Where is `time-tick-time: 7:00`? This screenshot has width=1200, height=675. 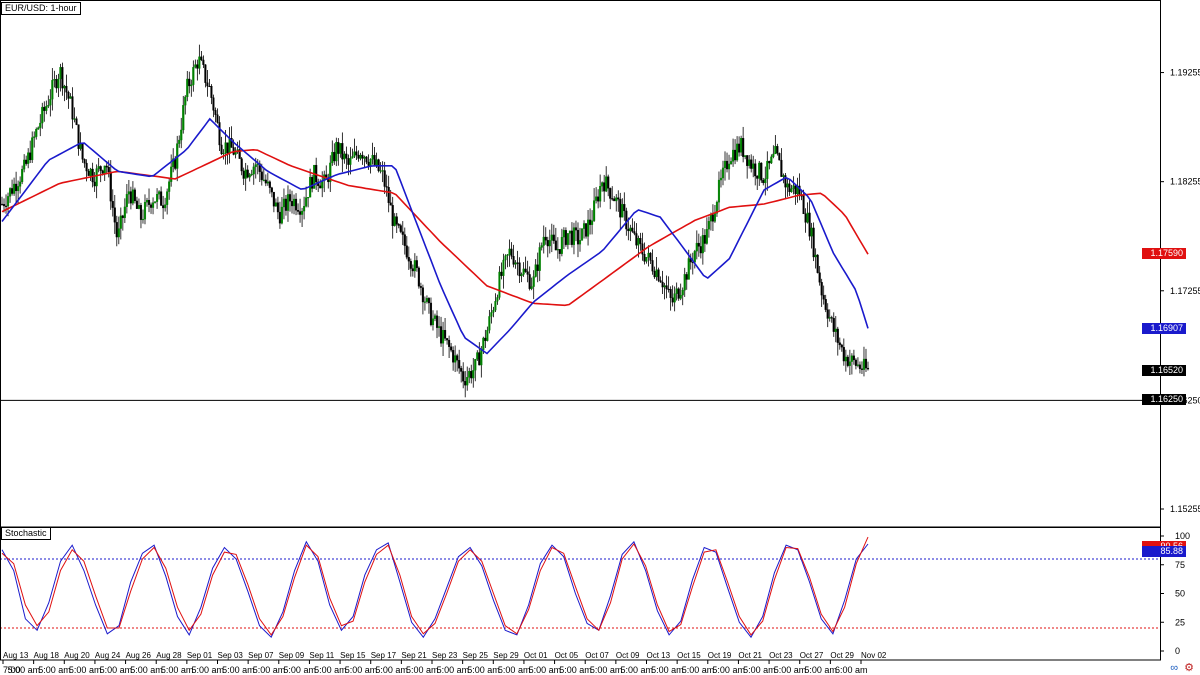
time-tick-time: 7:00 is located at coordinates (12, 670).